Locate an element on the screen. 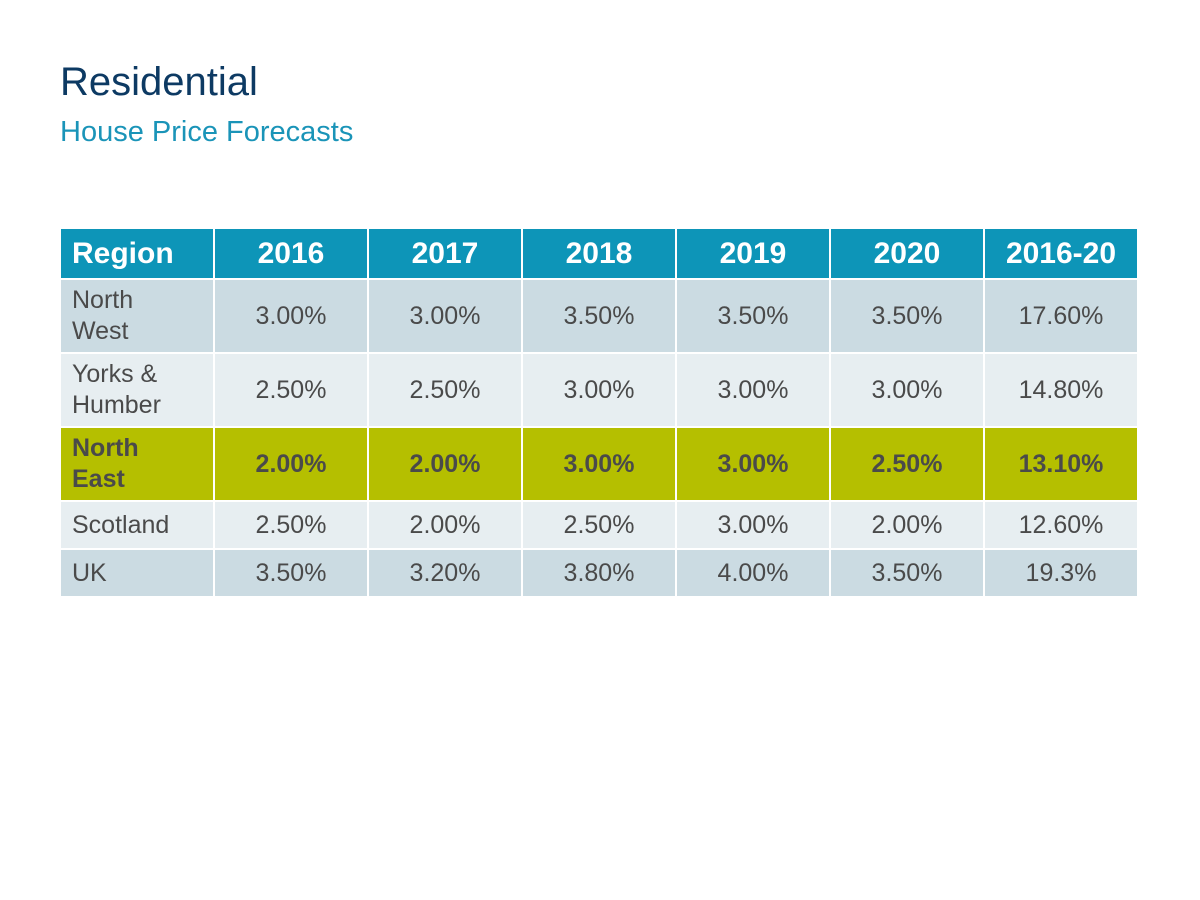 This screenshot has height=900, width=1200. column-header-2019: 2019 is located at coordinates (753, 253).